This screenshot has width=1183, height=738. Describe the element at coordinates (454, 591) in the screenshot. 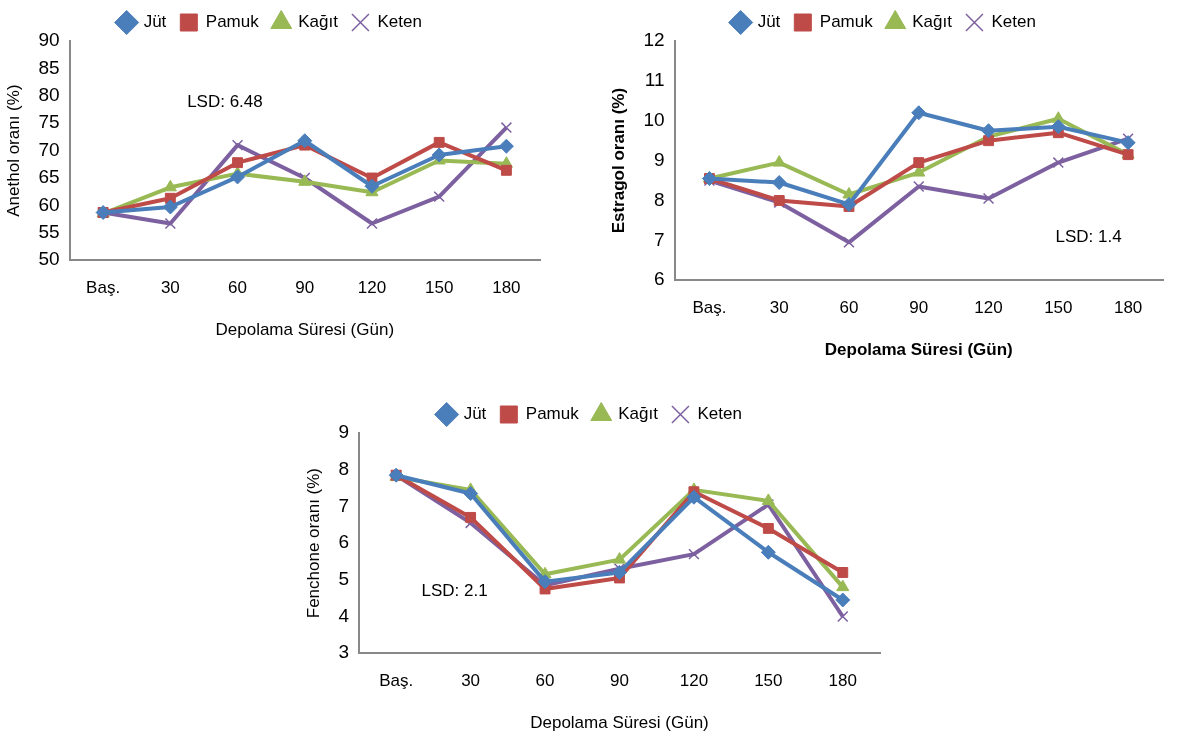

I see `annotation: LSD: 2.1` at that location.